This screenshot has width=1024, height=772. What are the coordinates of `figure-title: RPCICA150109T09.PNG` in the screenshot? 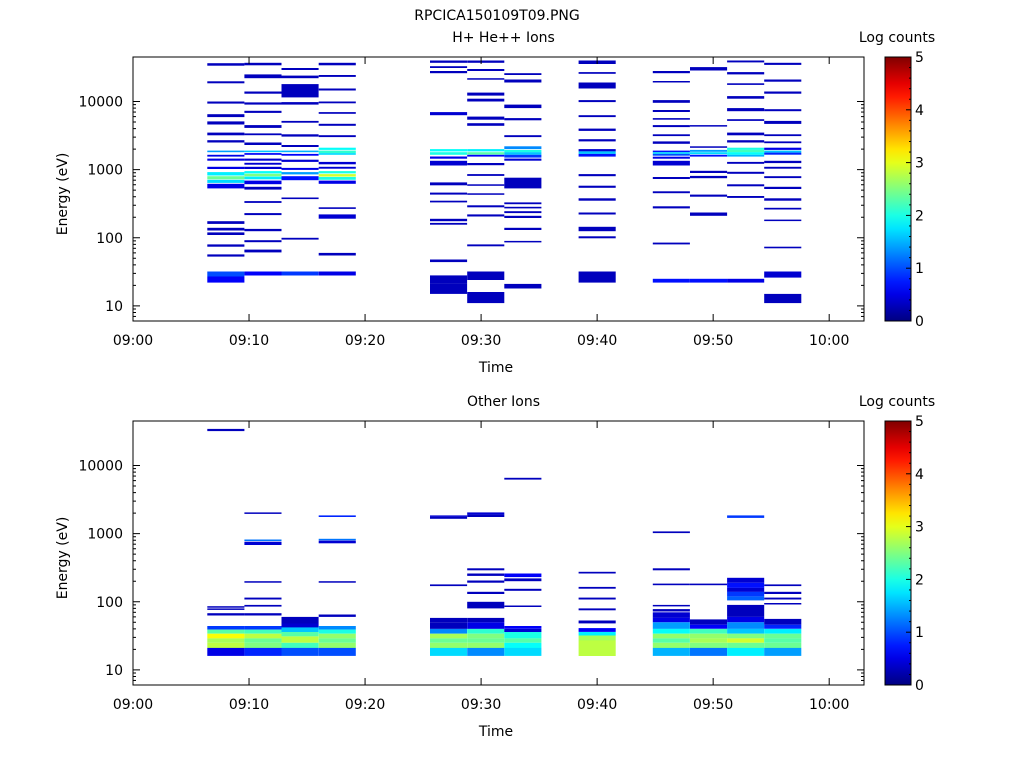 It's located at (496, 16).